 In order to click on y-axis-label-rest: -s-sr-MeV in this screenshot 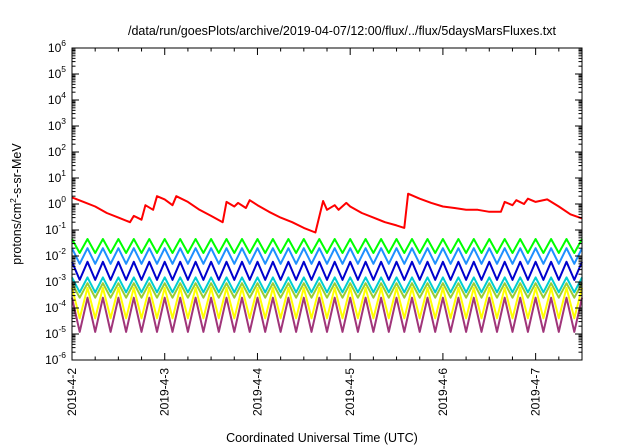, I will do `click(17, 171)`.